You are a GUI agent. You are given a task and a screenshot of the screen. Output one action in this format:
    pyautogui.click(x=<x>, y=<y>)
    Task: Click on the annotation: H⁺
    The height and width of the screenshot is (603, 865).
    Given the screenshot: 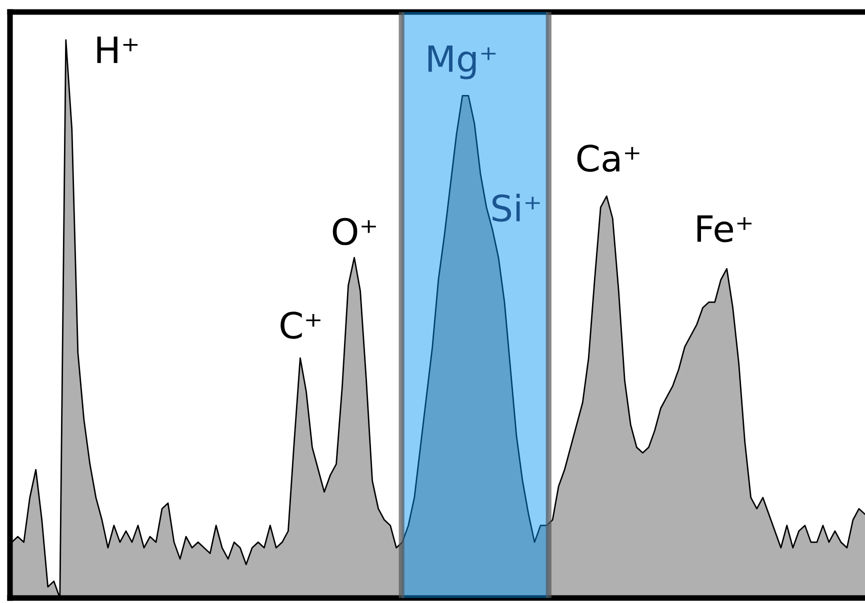 What is the action you would take?
    pyautogui.click(x=117, y=49)
    